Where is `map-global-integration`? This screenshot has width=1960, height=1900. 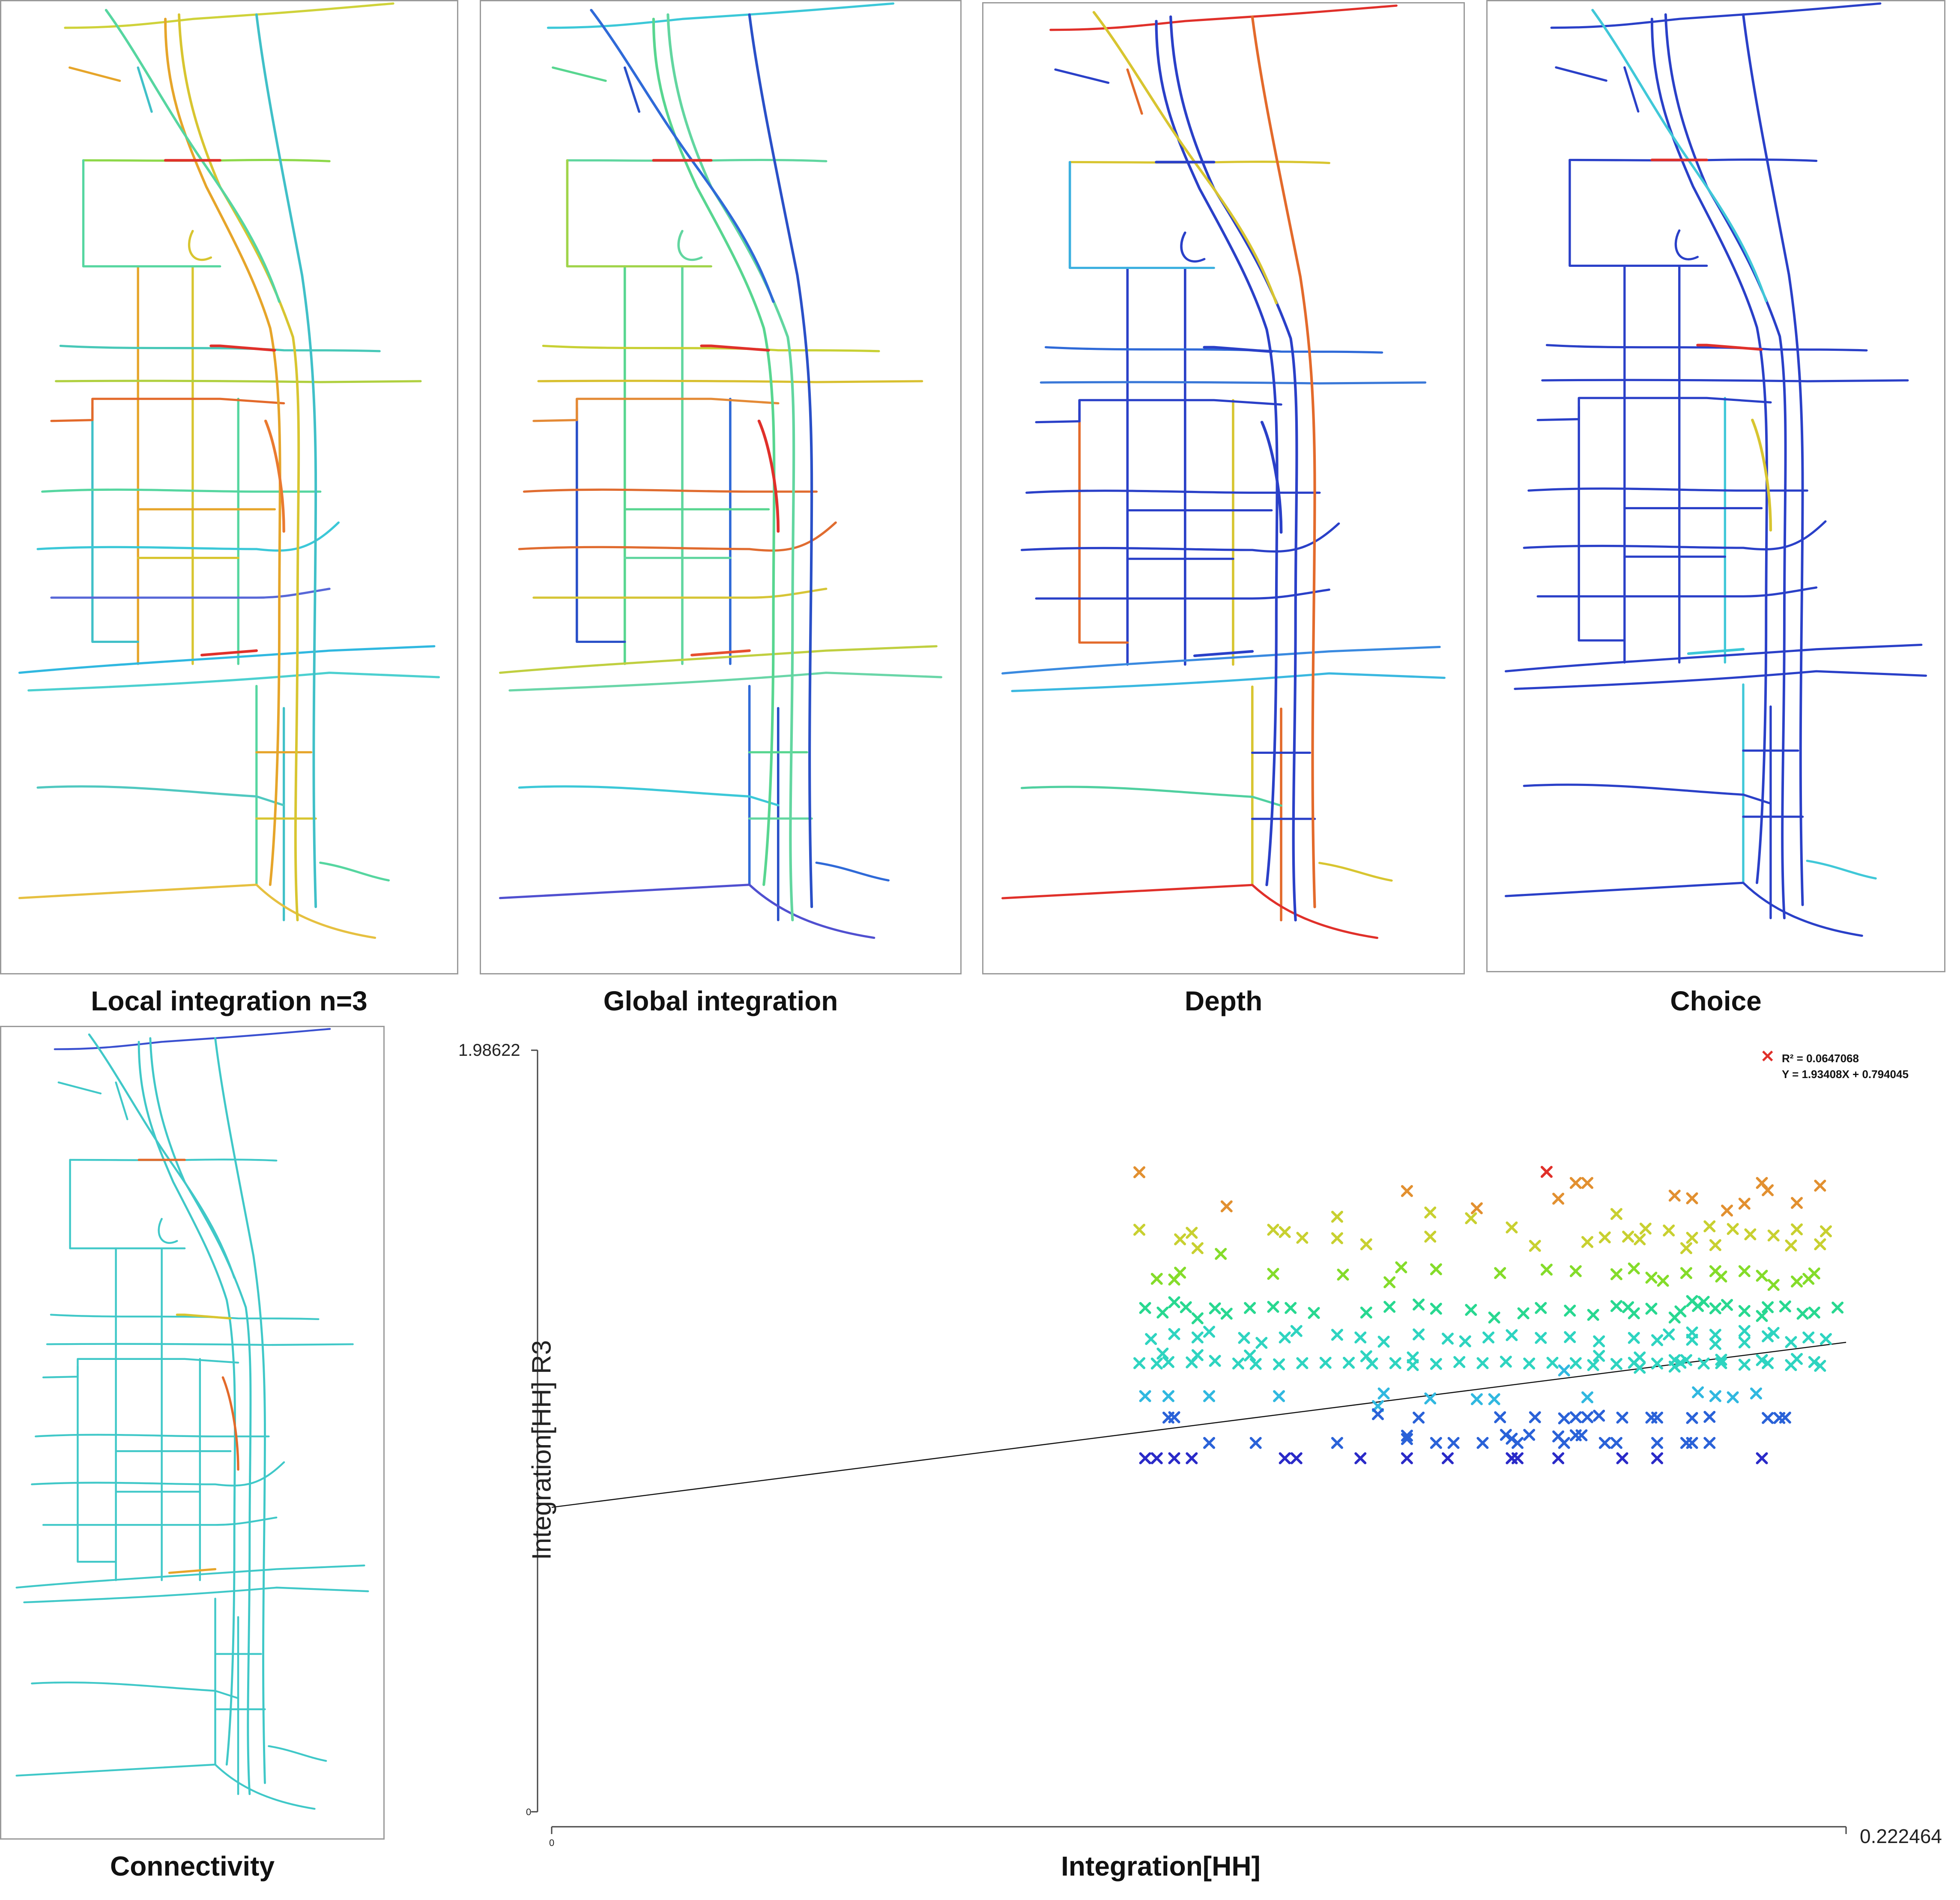
map-global-integration is located at coordinates (721, 487).